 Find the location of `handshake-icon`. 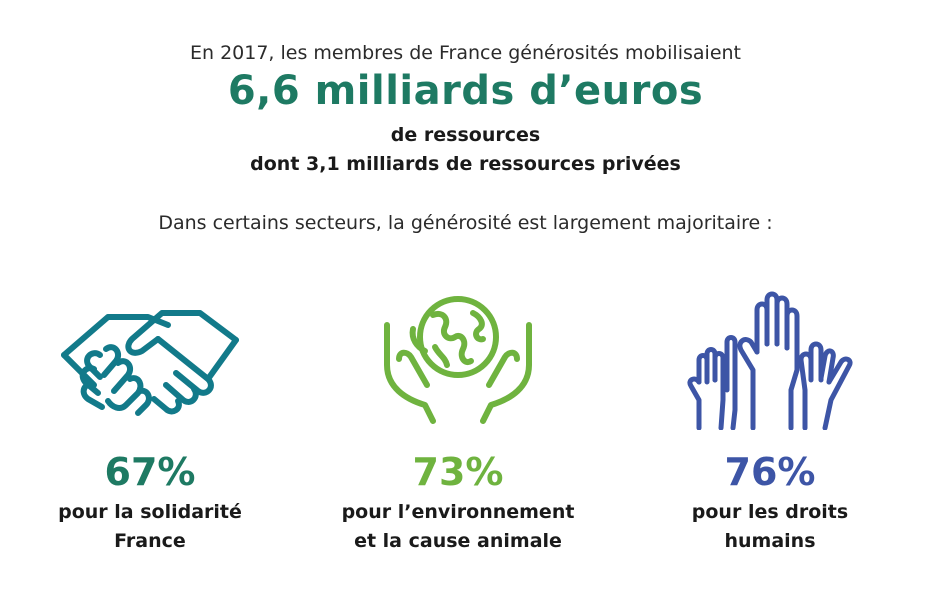

handshake-icon is located at coordinates (150, 363).